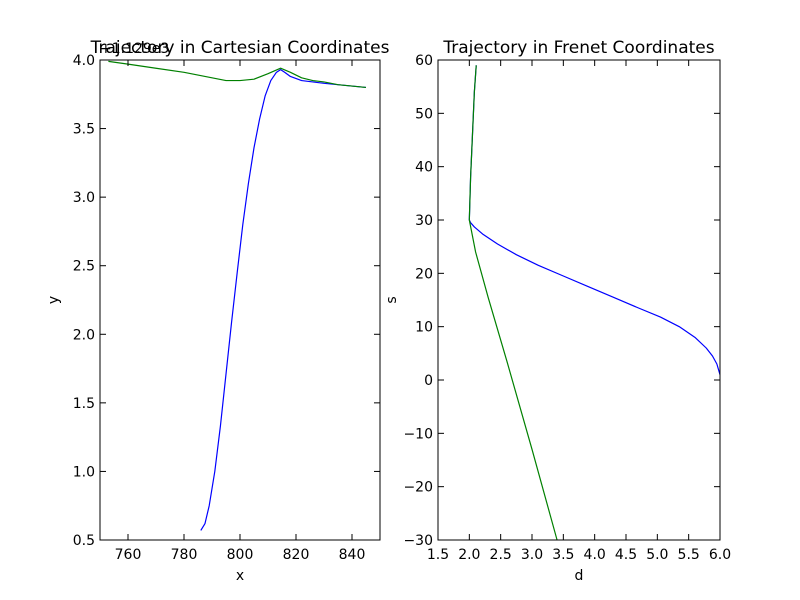 Image resolution: width=800 pixels, height=600 pixels. What do you see at coordinates (84, 267) in the screenshot?
I see `cartesian-y-tick-label: 2.5` at bounding box center [84, 267].